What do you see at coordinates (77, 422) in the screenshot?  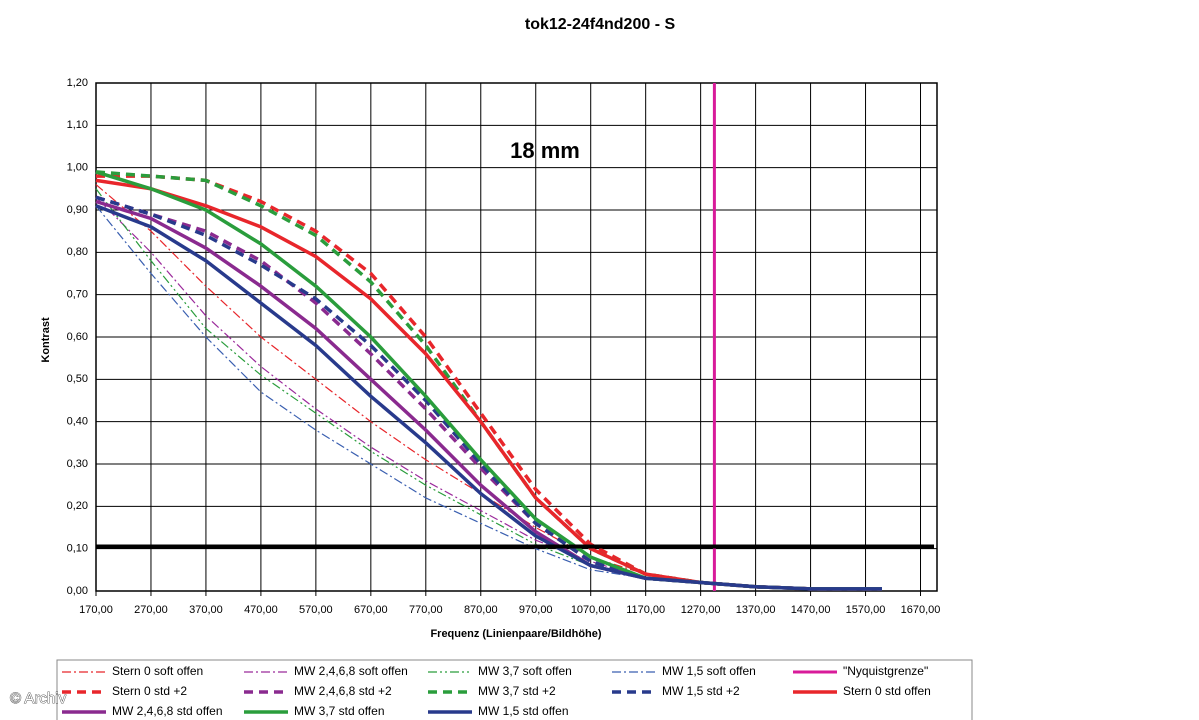 I see `y-tick-label: 0,40` at bounding box center [77, 422].